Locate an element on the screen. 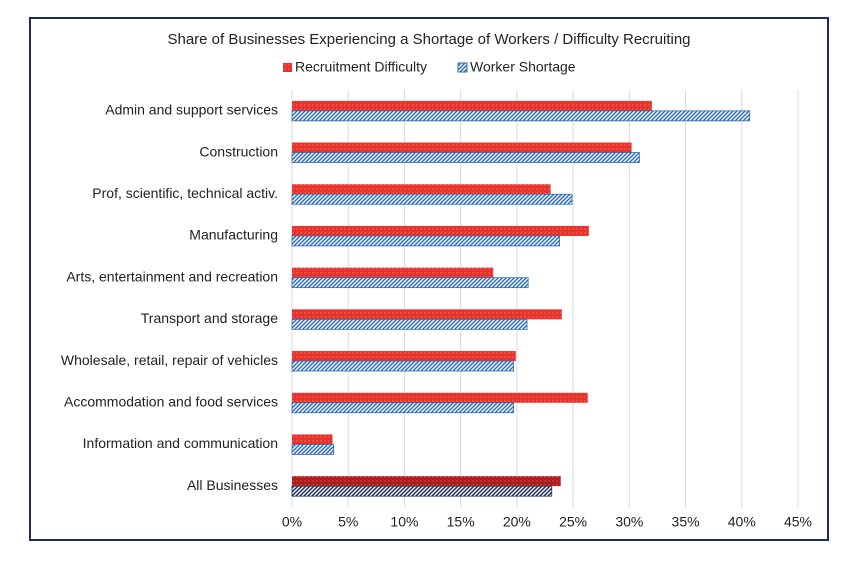 The width and height of the screenshot is (864, 565). x-tick-label: 25% is located at coordinates (573, 522).